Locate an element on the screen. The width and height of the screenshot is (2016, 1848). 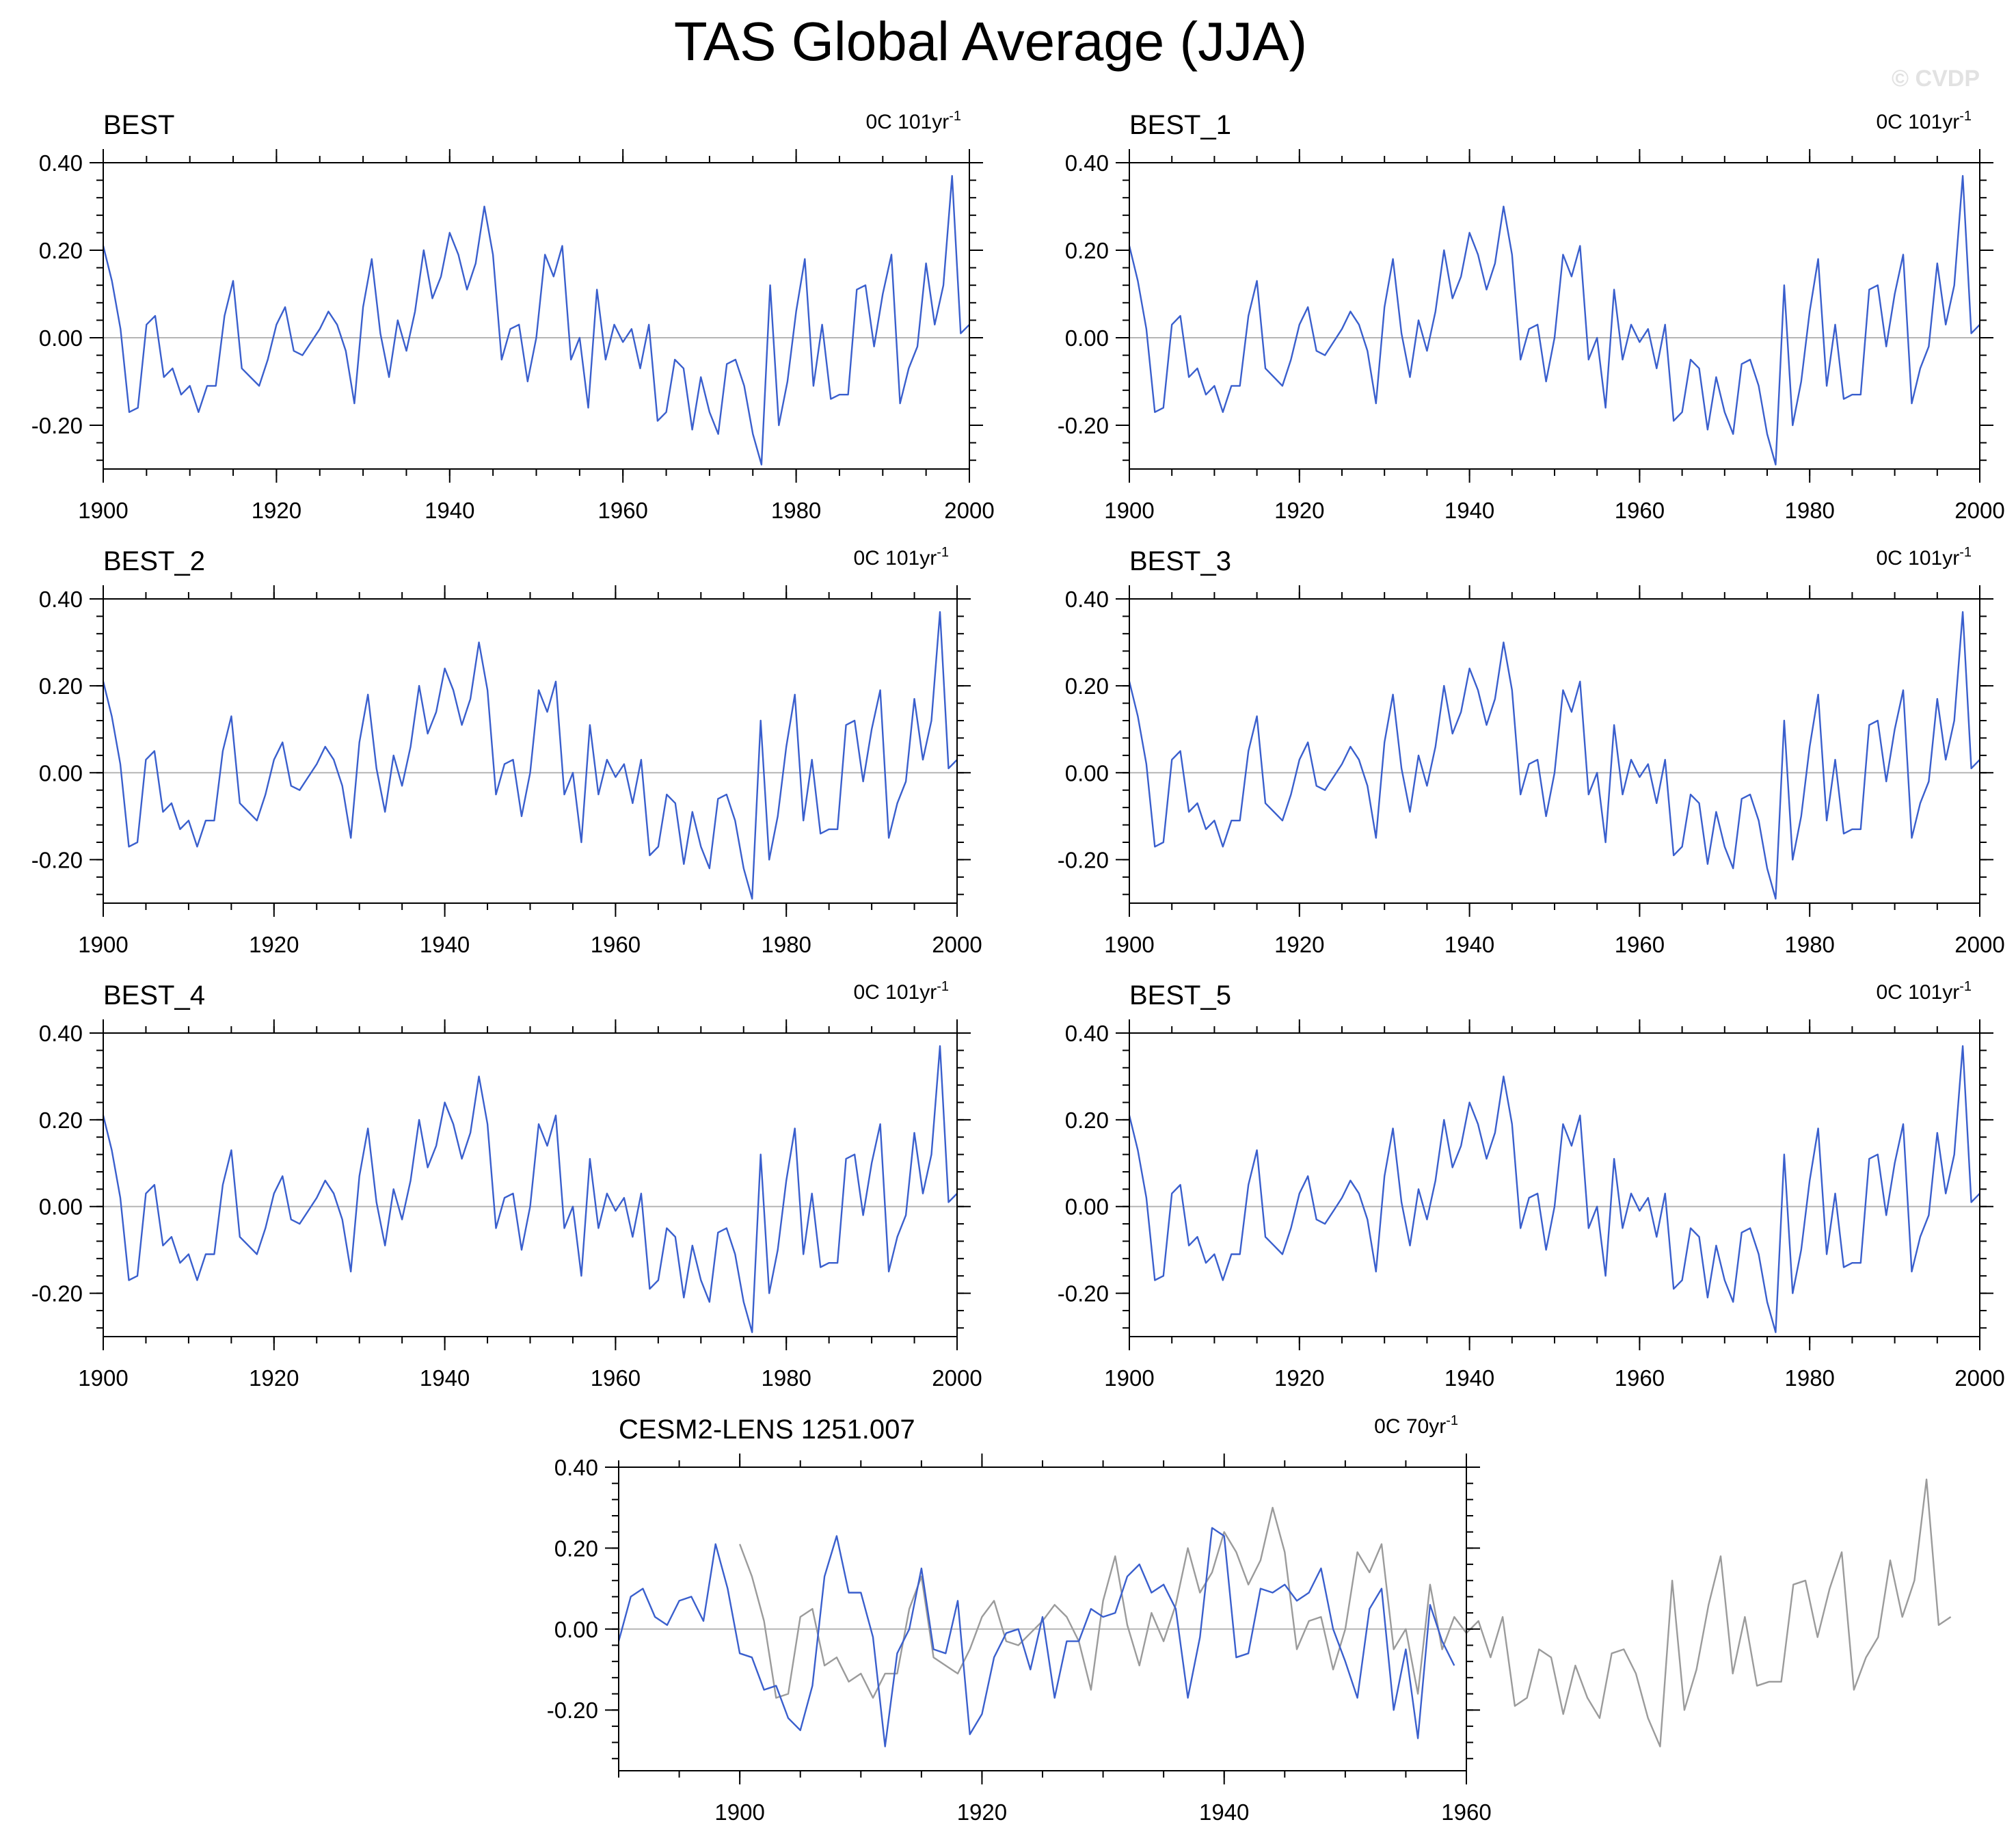
panel-title: BEST_3 is located at coordinates (1180, 561).